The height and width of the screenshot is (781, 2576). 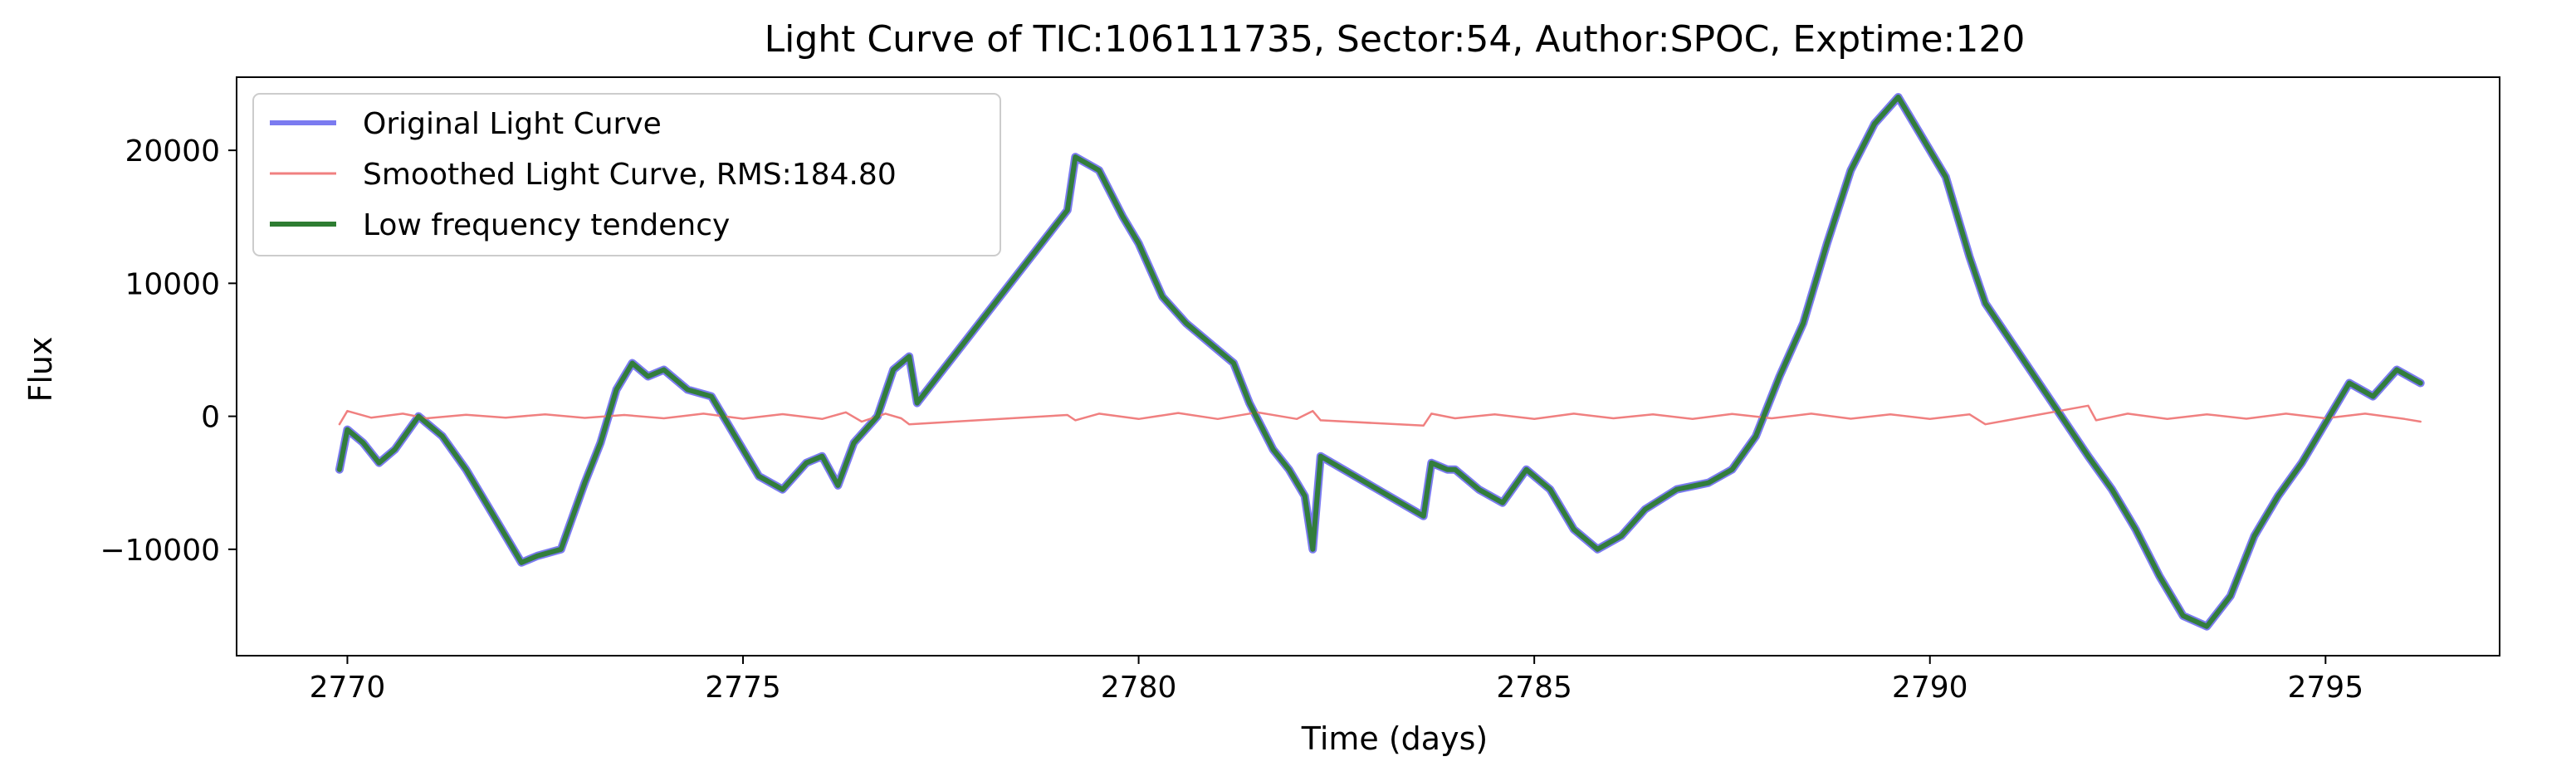 What do you see at coordinates (172, 151) in the screenshot?
I see `y-tick-label: 20000` at bounding box center [172, 151].